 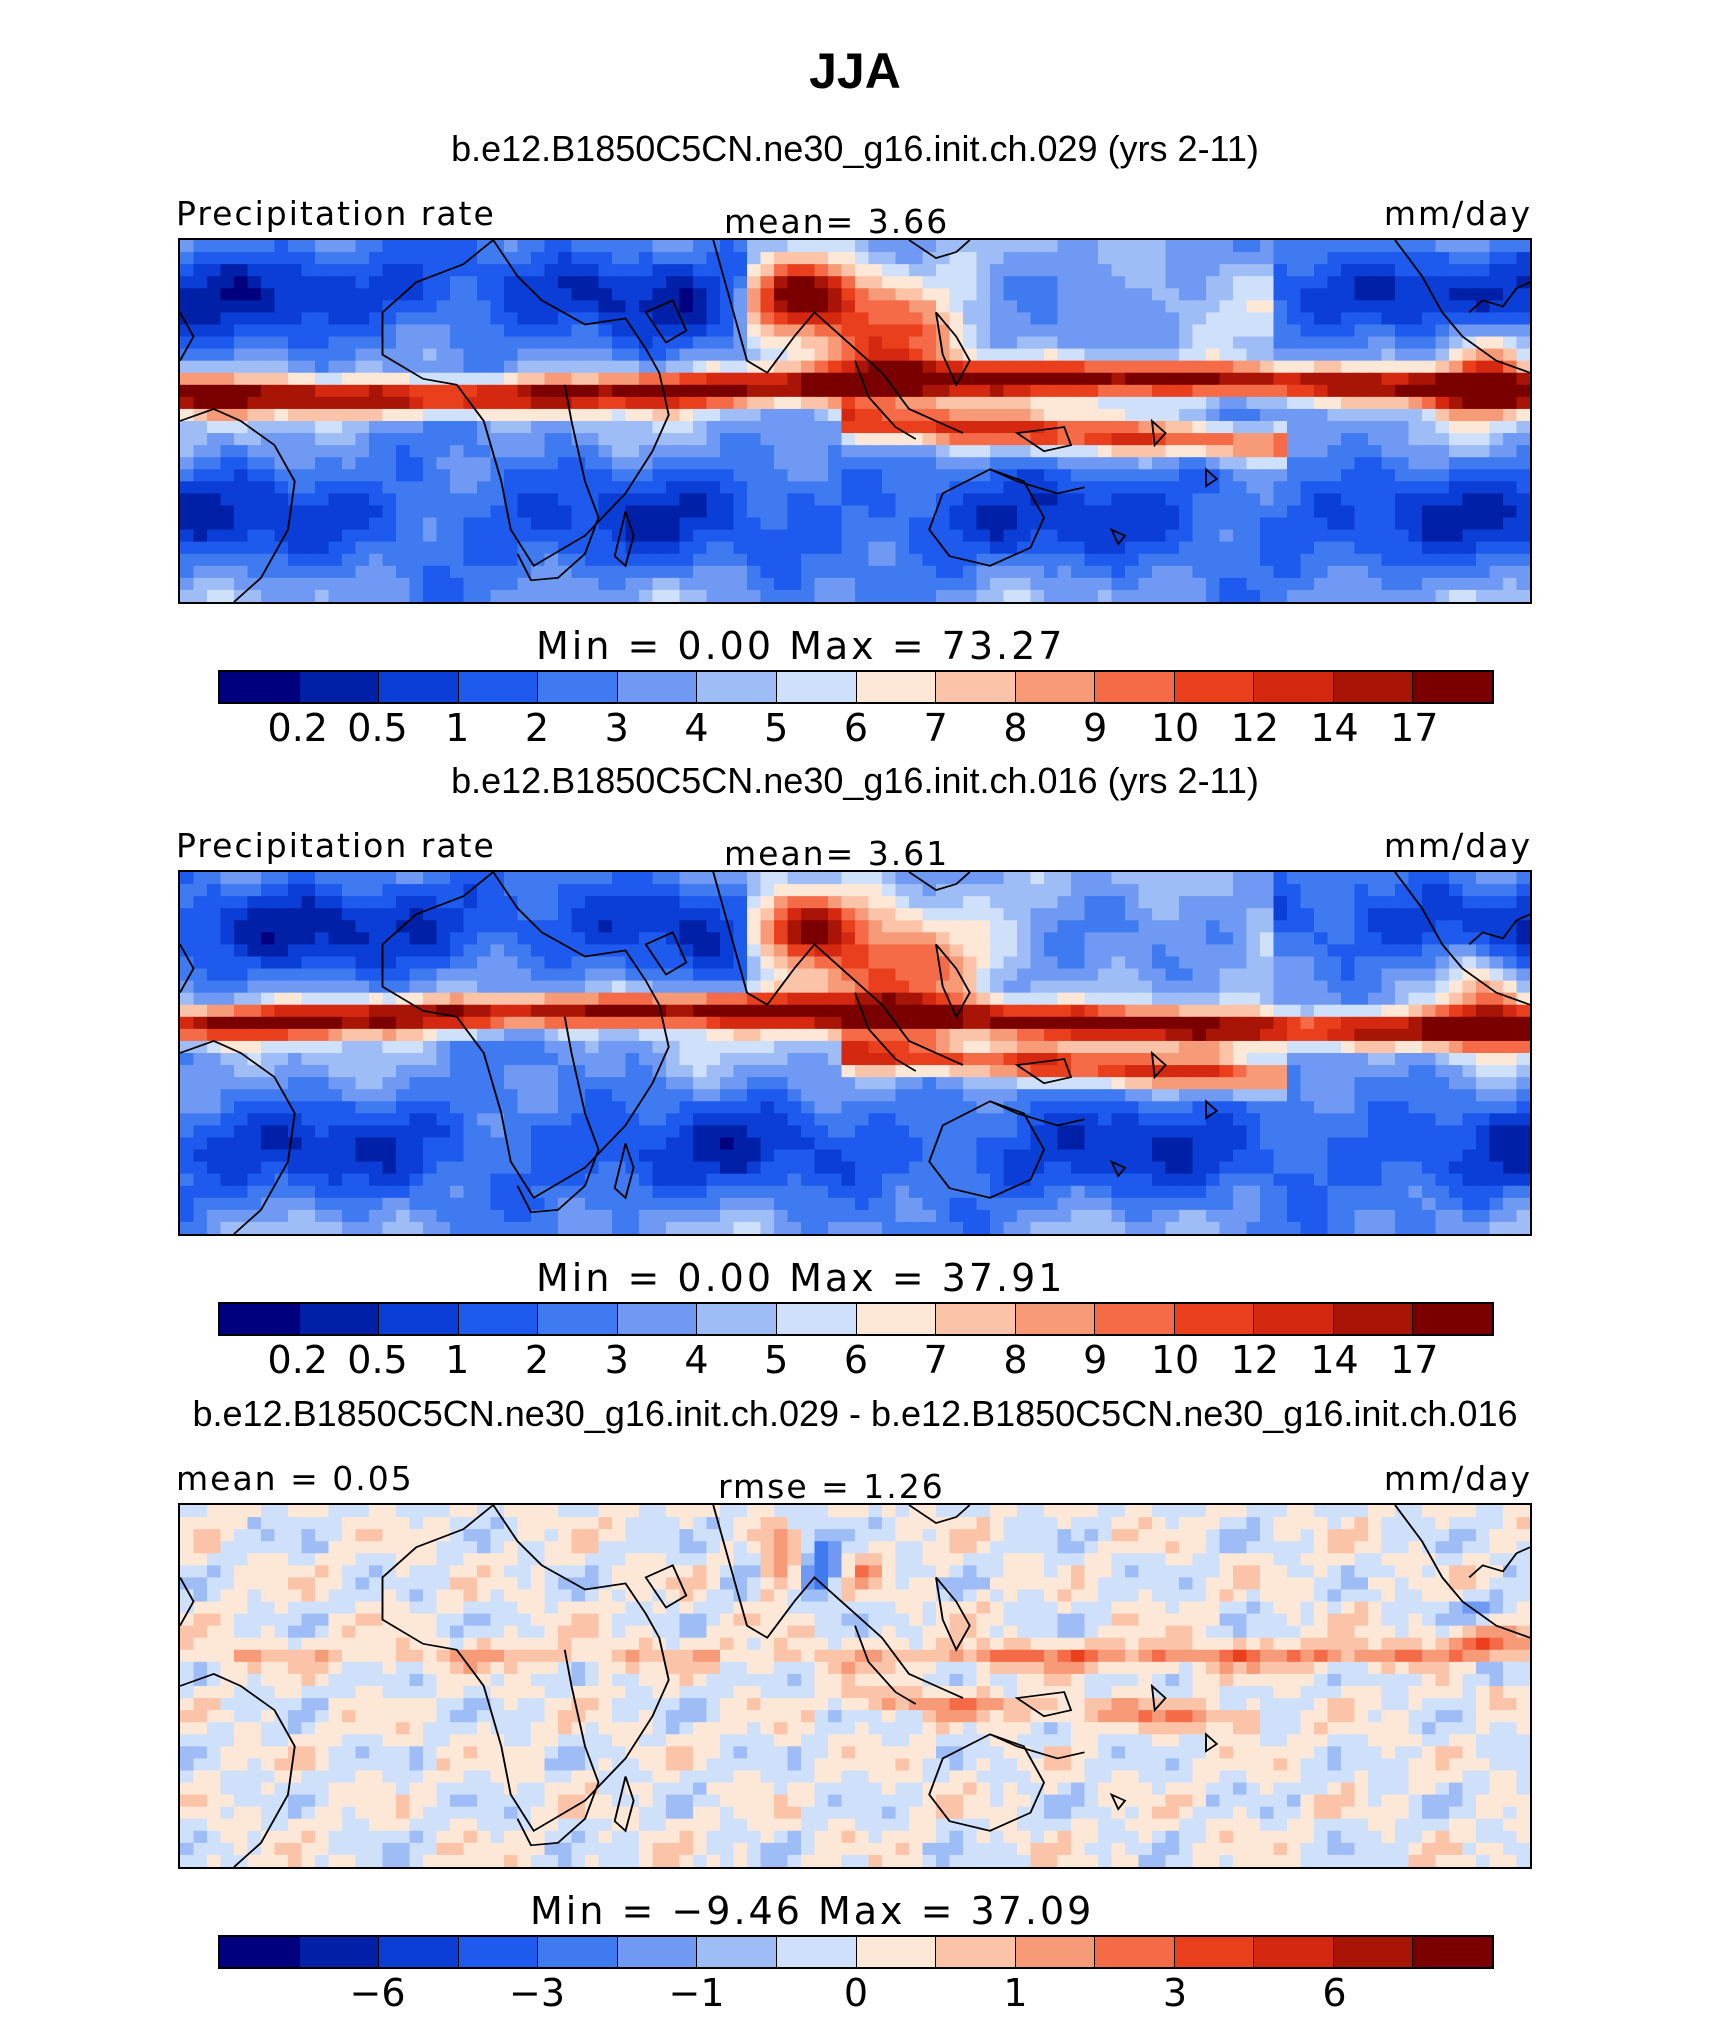 What do you see at coordinates (831, 1486) in the screenshot?
I see `panel-rmse-label: rmse = 1.26` at bounding box center [831, 1486].